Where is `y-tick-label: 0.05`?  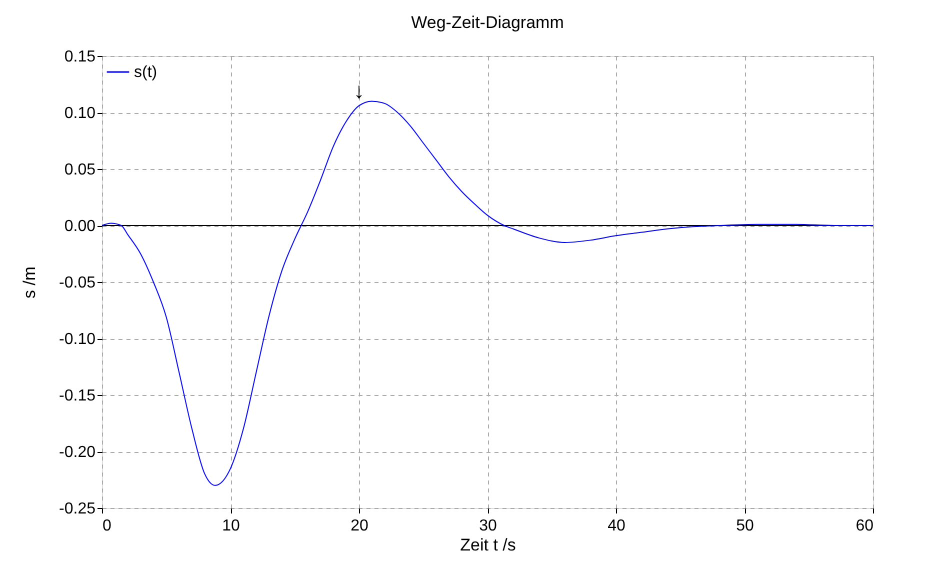
y-tick-label: 0.05 is located at coordinates (80, 170).